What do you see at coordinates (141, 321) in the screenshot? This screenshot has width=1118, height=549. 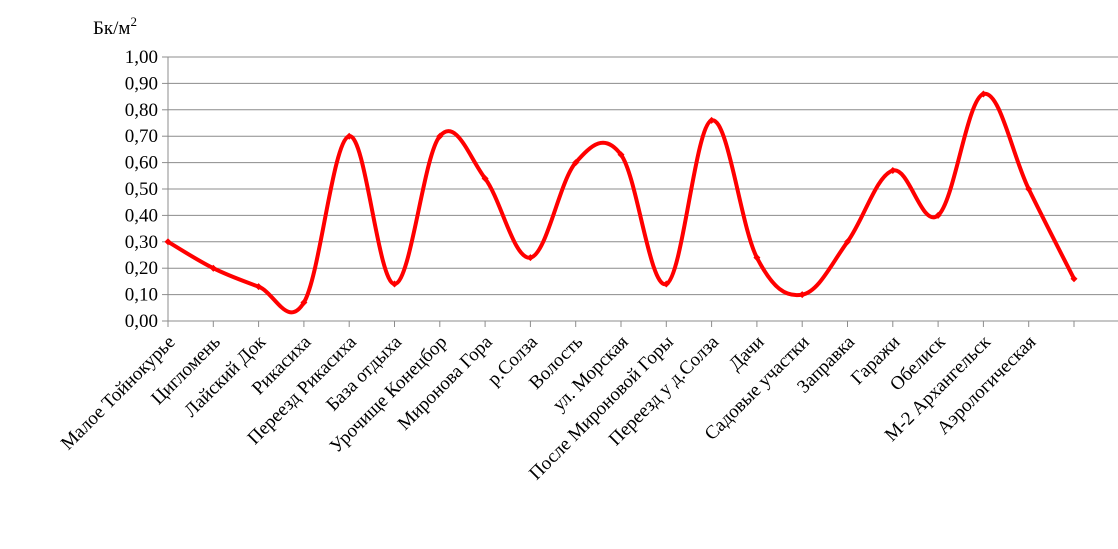 I see `y-tick-label: 0,00` at bounding box center [141, 321].